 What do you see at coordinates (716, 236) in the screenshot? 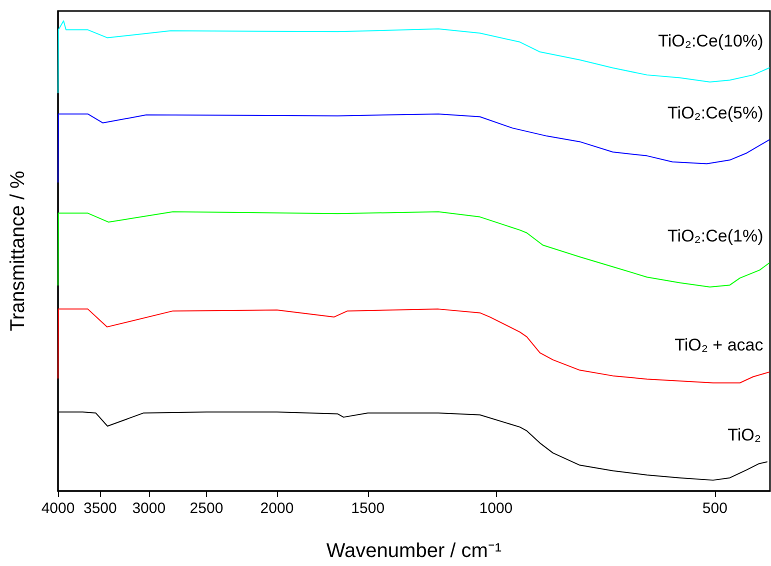
I see `series-label: TiO₂:Ce(1%)` at bounding box center [716, 236].